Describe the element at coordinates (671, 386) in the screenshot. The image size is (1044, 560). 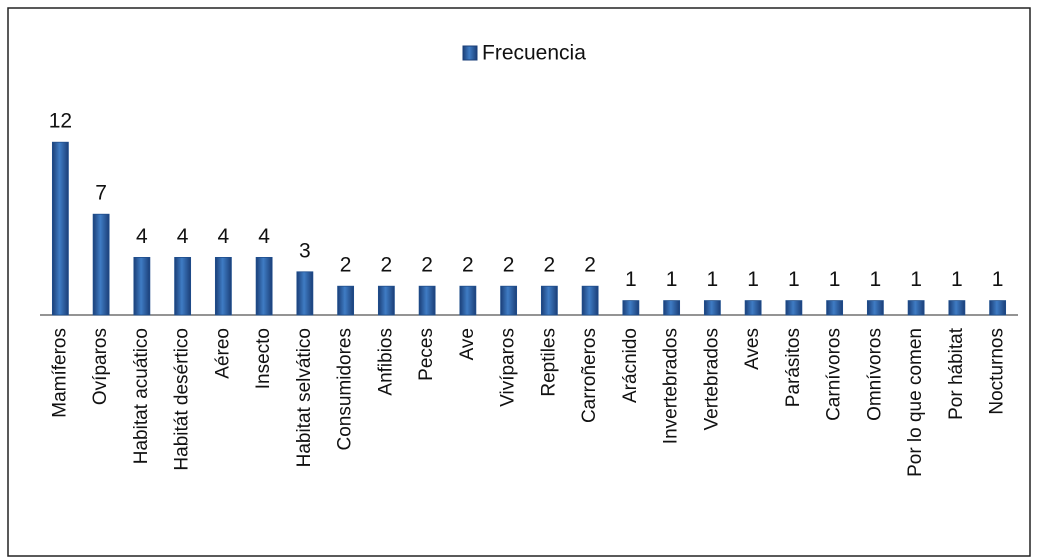
I see `x-tick-label: Invertebrados` at that location.